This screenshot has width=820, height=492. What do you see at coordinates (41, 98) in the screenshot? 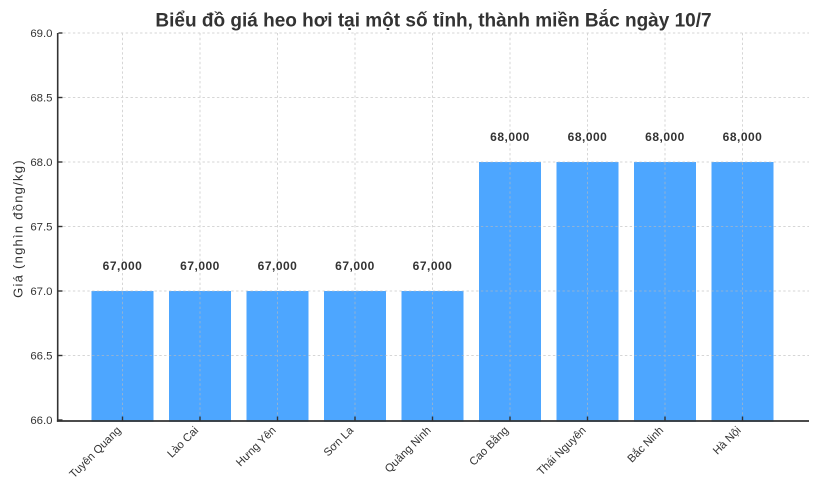
I see `svg-text: 68.5` at bounding box center [41, 98].